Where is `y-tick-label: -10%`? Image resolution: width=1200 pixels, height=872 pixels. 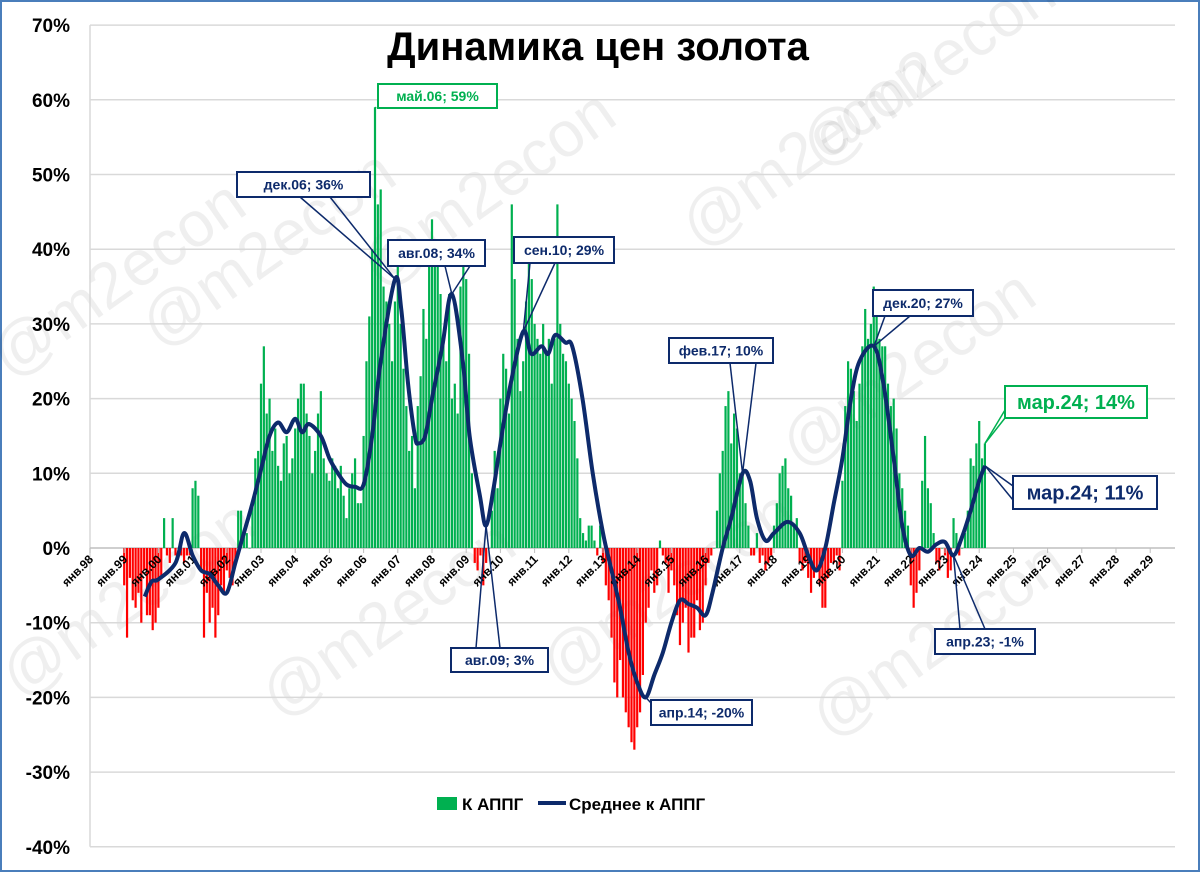
y-tick-label: -10% is located at coordinates (48, 624).